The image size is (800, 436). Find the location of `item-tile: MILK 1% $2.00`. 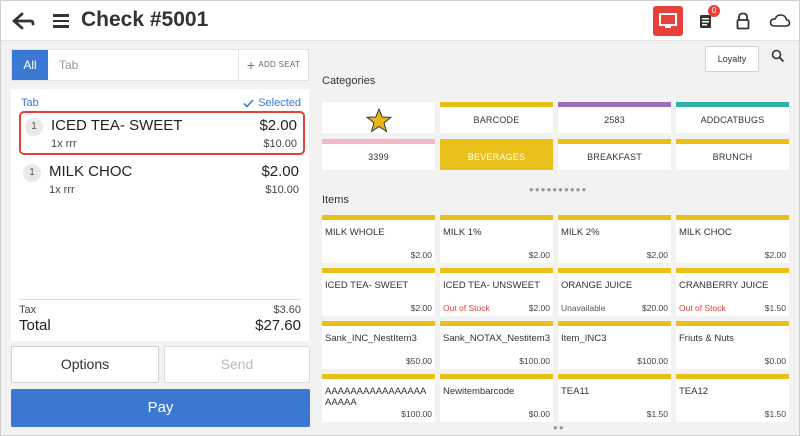

item-tile: MILK 1% $2.00 is located at coordinates (496, 239).